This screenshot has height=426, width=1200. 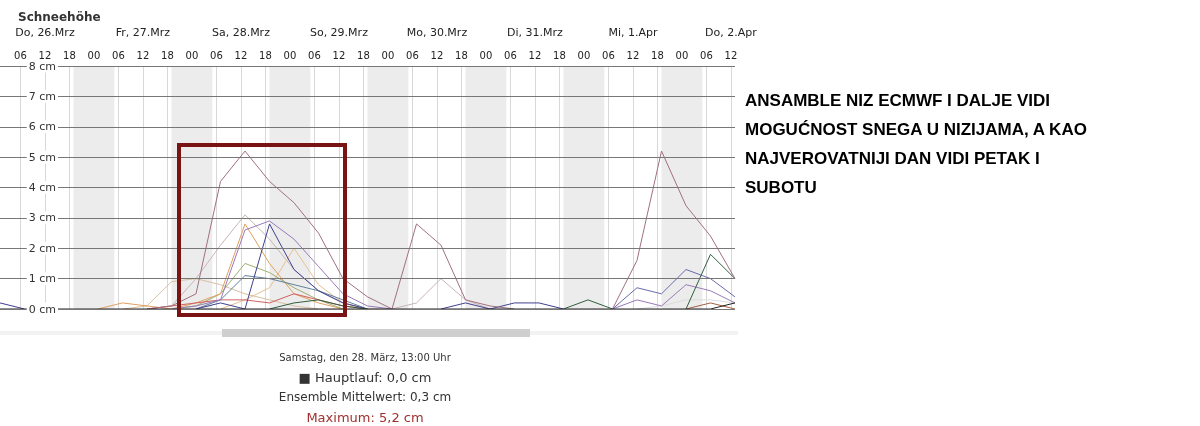 I want to click on x2-tick-label: So, 29.Mrz, so click(x=339, y=32).